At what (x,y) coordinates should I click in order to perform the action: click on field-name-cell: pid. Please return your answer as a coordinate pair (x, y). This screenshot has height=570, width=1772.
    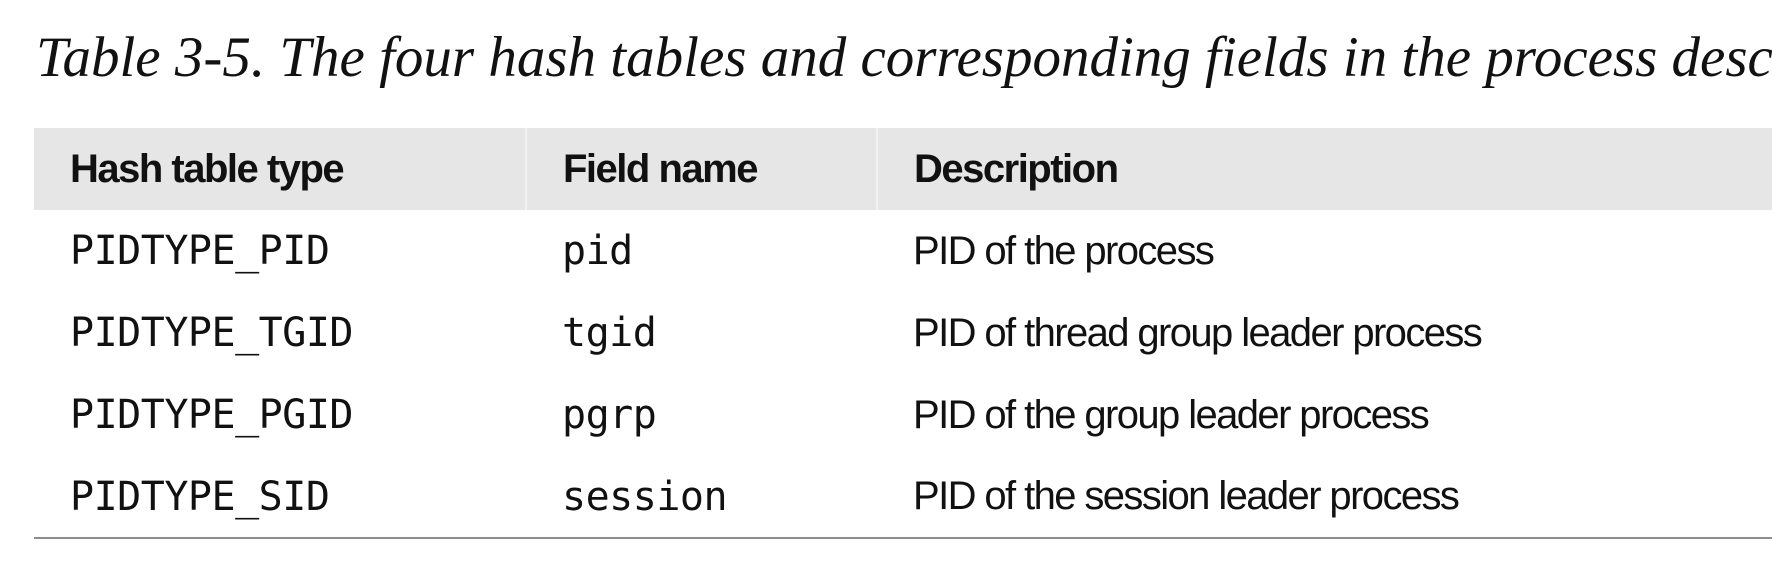
    Looking at the image, I should click on (597, 251).